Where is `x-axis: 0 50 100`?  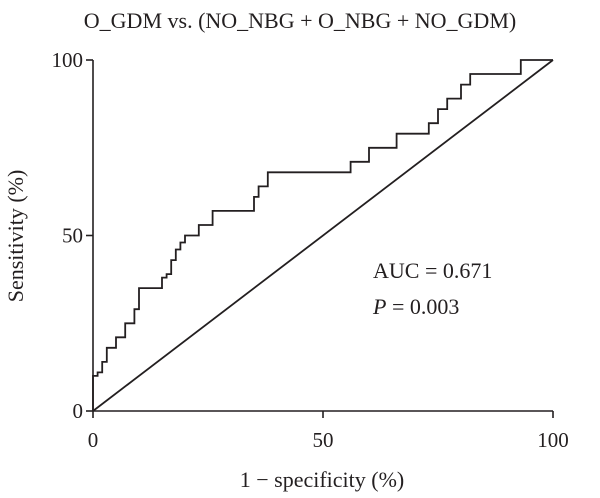 x-axis: 0 50 100 is located at coordinates (328, 431).